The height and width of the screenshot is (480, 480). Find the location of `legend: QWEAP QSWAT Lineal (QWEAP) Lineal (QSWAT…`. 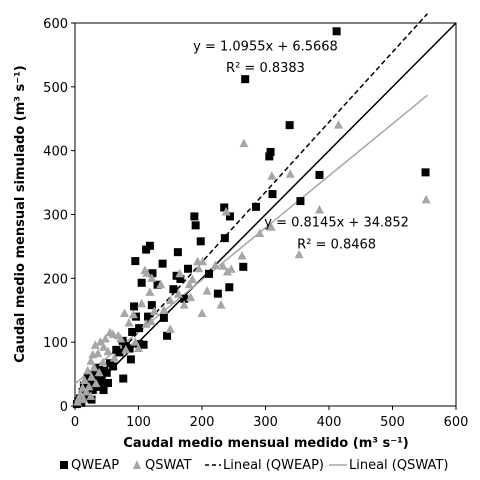

legend: QWEAP QSWAT Lineal (QWEAP) Lineal (QSWAT… is located at coordinates (254, 465).